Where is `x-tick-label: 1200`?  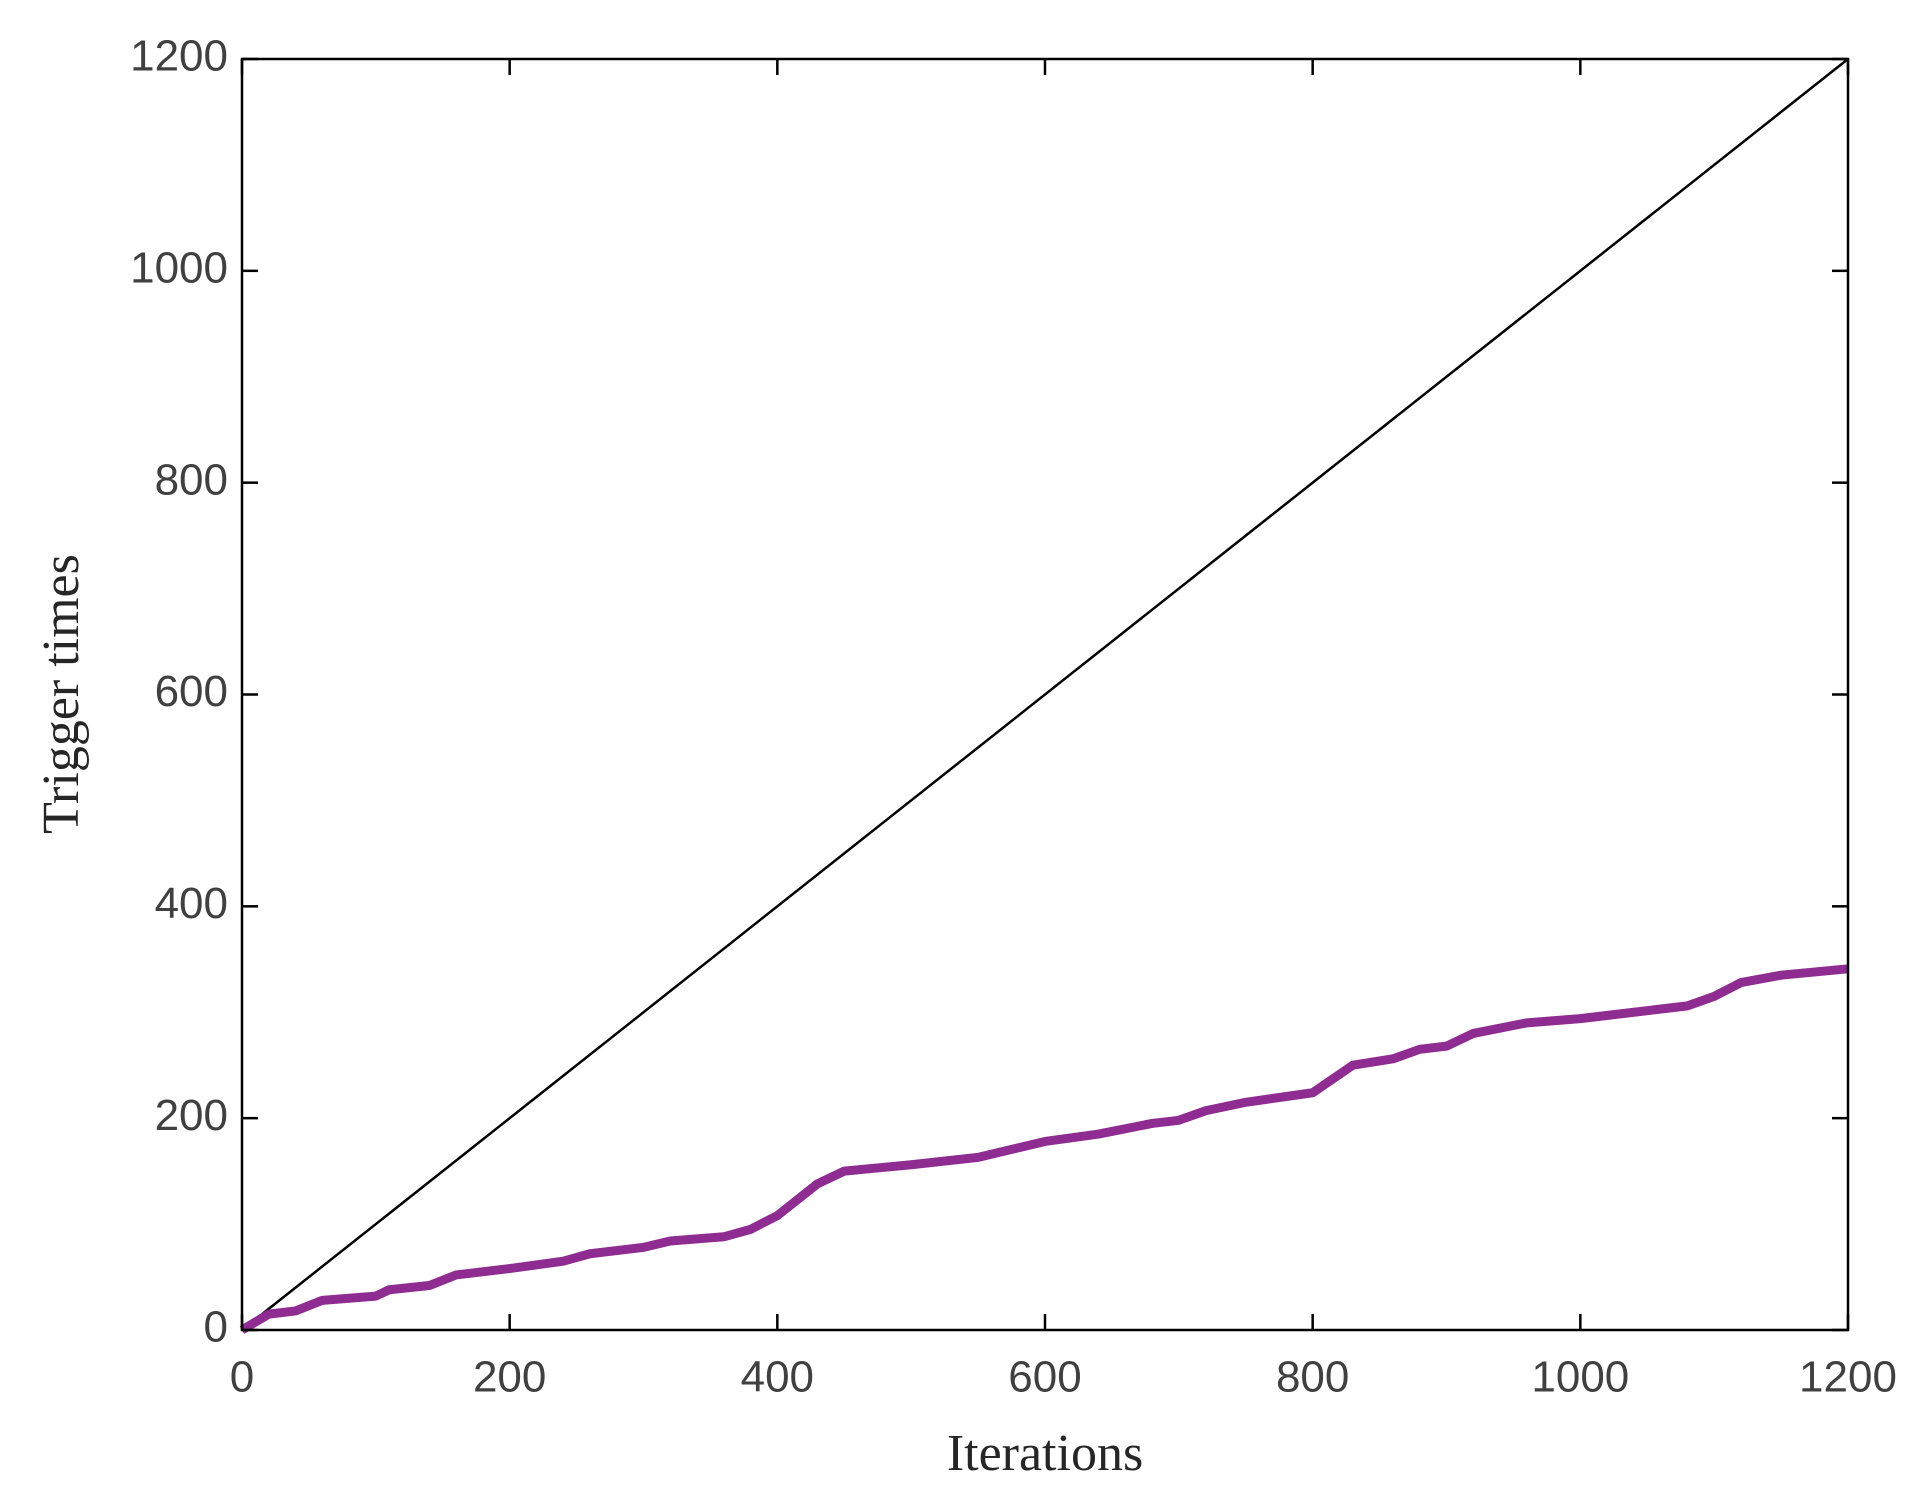
x-tick-label: 1200 is located at coordinates (1848, 1377).